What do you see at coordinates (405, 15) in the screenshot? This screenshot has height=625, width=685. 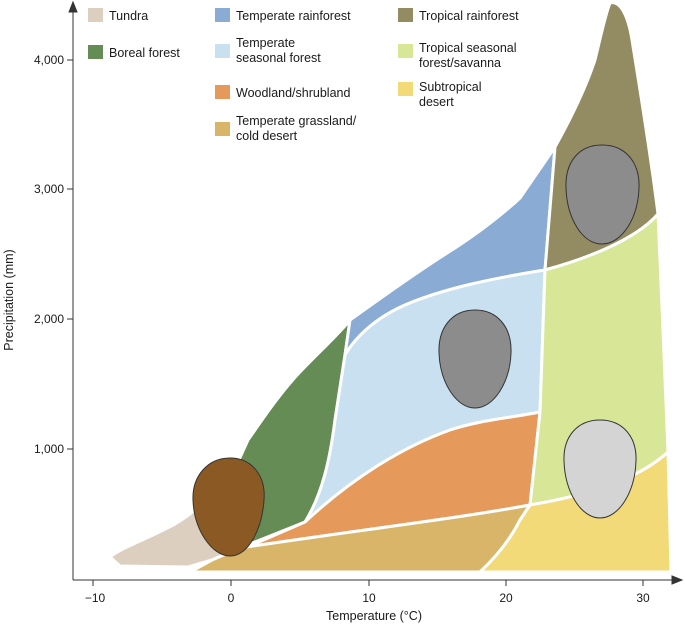 I see `legend-swatch-tropical-rainforest` at bounding box center [405, 15].